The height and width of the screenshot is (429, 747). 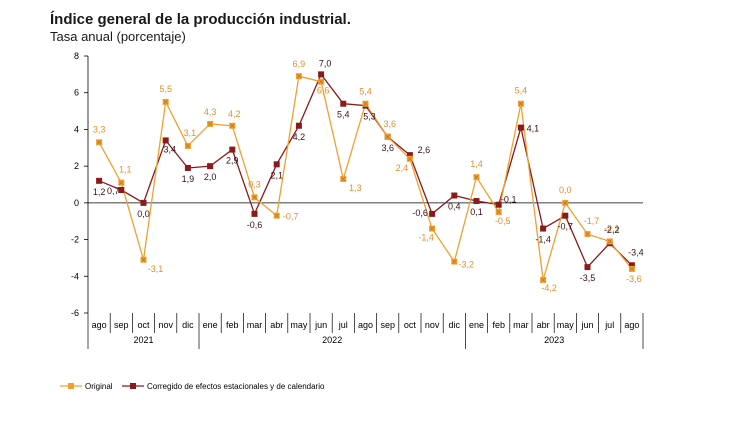 I want to click on data-label-corregido: -3,5, so click(x=588, y=278).